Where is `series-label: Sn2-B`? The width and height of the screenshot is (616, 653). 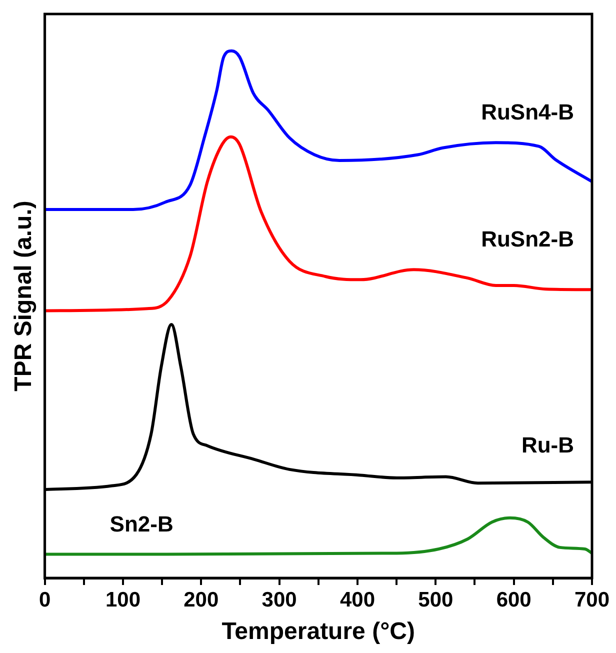 series-label: Sn2-B is located at coordinates (142, 523).